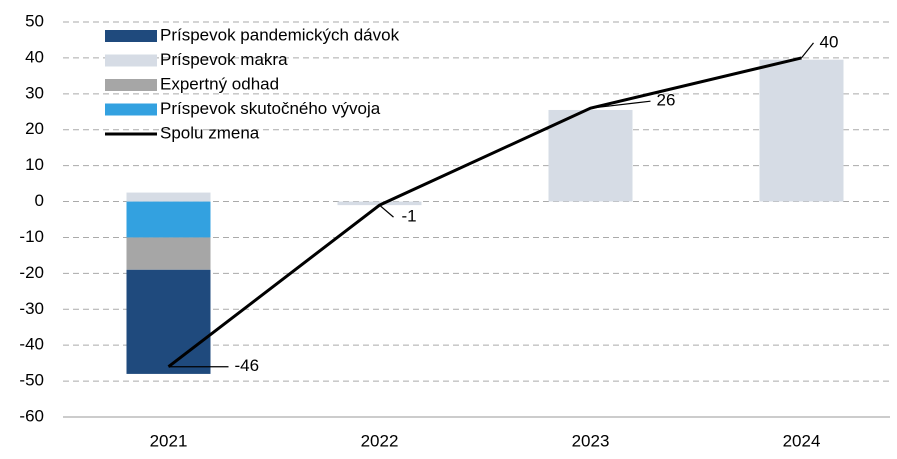  I want to click on y-tick-label: -10, so click(31, 236).